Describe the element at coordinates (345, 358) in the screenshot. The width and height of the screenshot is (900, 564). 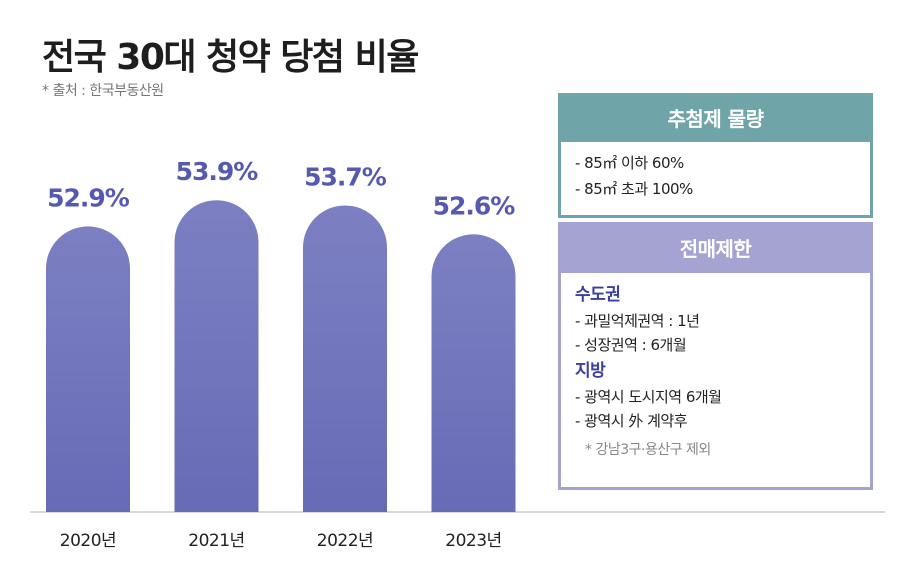
I see `bar-2022년` at that location.